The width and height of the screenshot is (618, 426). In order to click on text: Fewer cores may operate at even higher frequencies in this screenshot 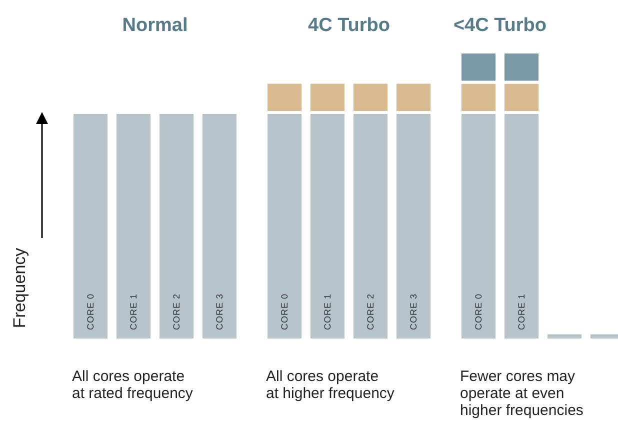, I will do `click(522, 393)`.